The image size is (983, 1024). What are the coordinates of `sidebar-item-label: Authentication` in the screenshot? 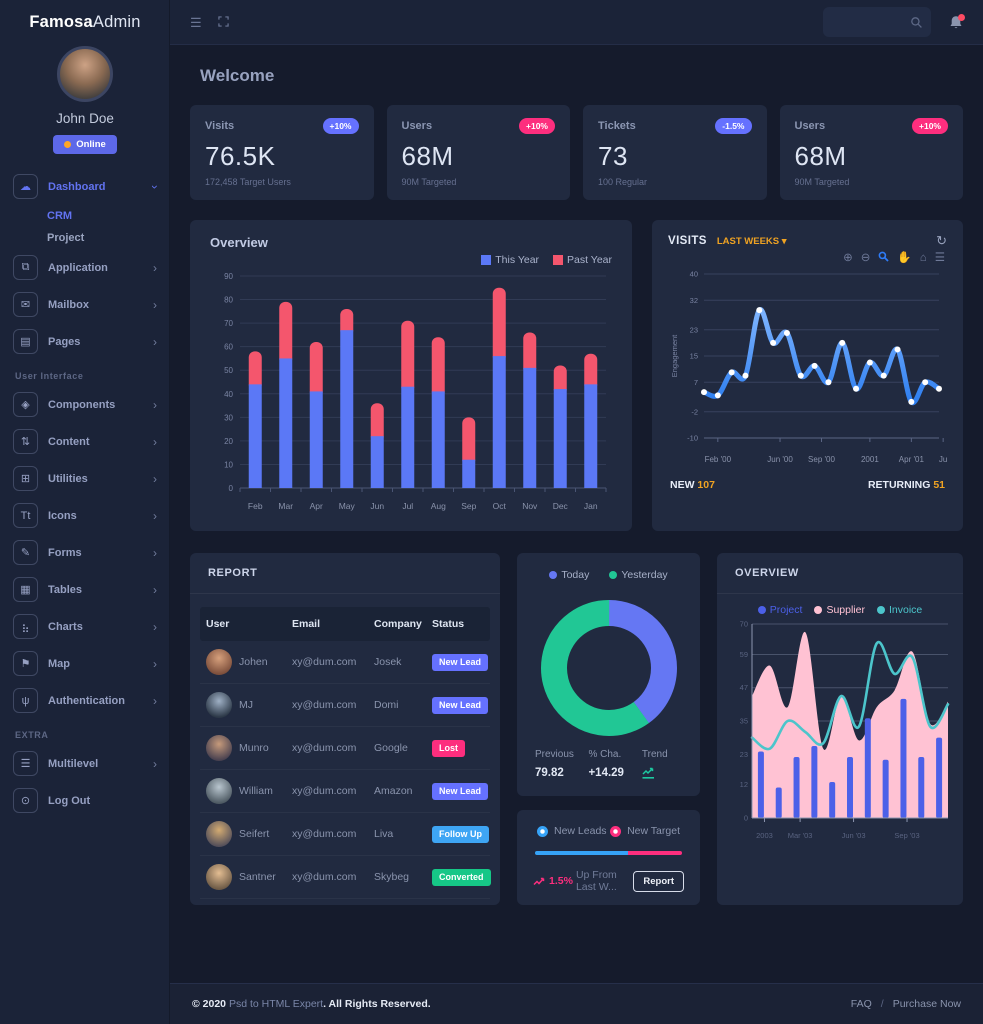 It's located at (86, 700).